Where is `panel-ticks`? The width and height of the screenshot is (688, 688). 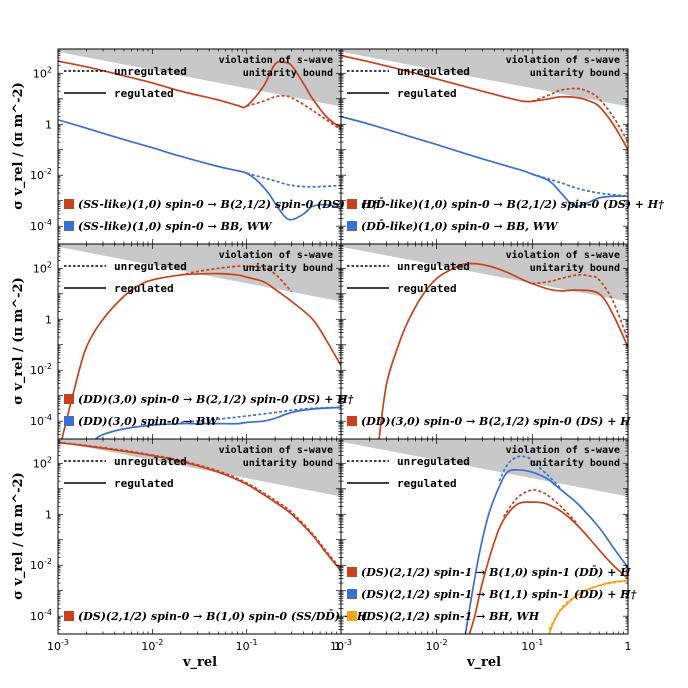
panel-ticks is located at coordinates (199, 341).